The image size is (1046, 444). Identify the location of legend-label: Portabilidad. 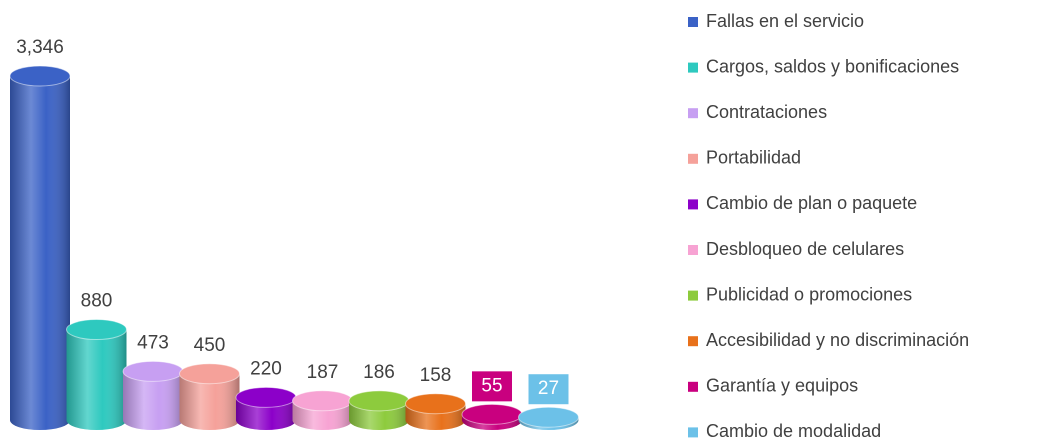
(753, 158).